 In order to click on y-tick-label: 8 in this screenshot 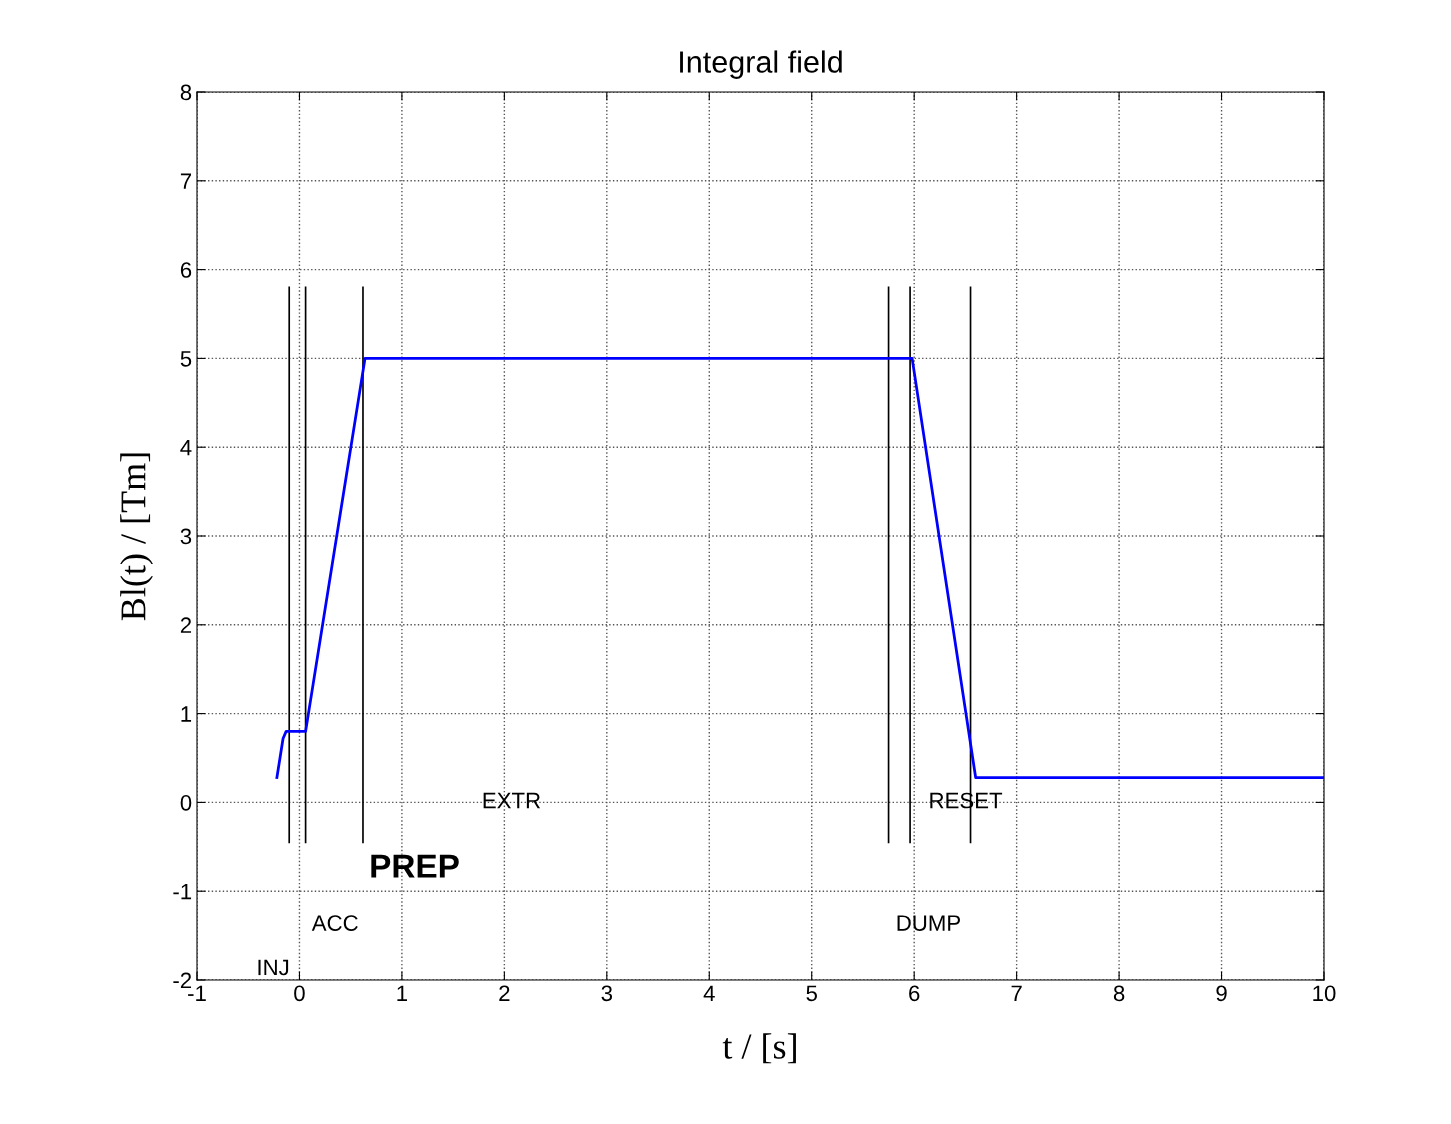, I will do `click(186, 92)`.